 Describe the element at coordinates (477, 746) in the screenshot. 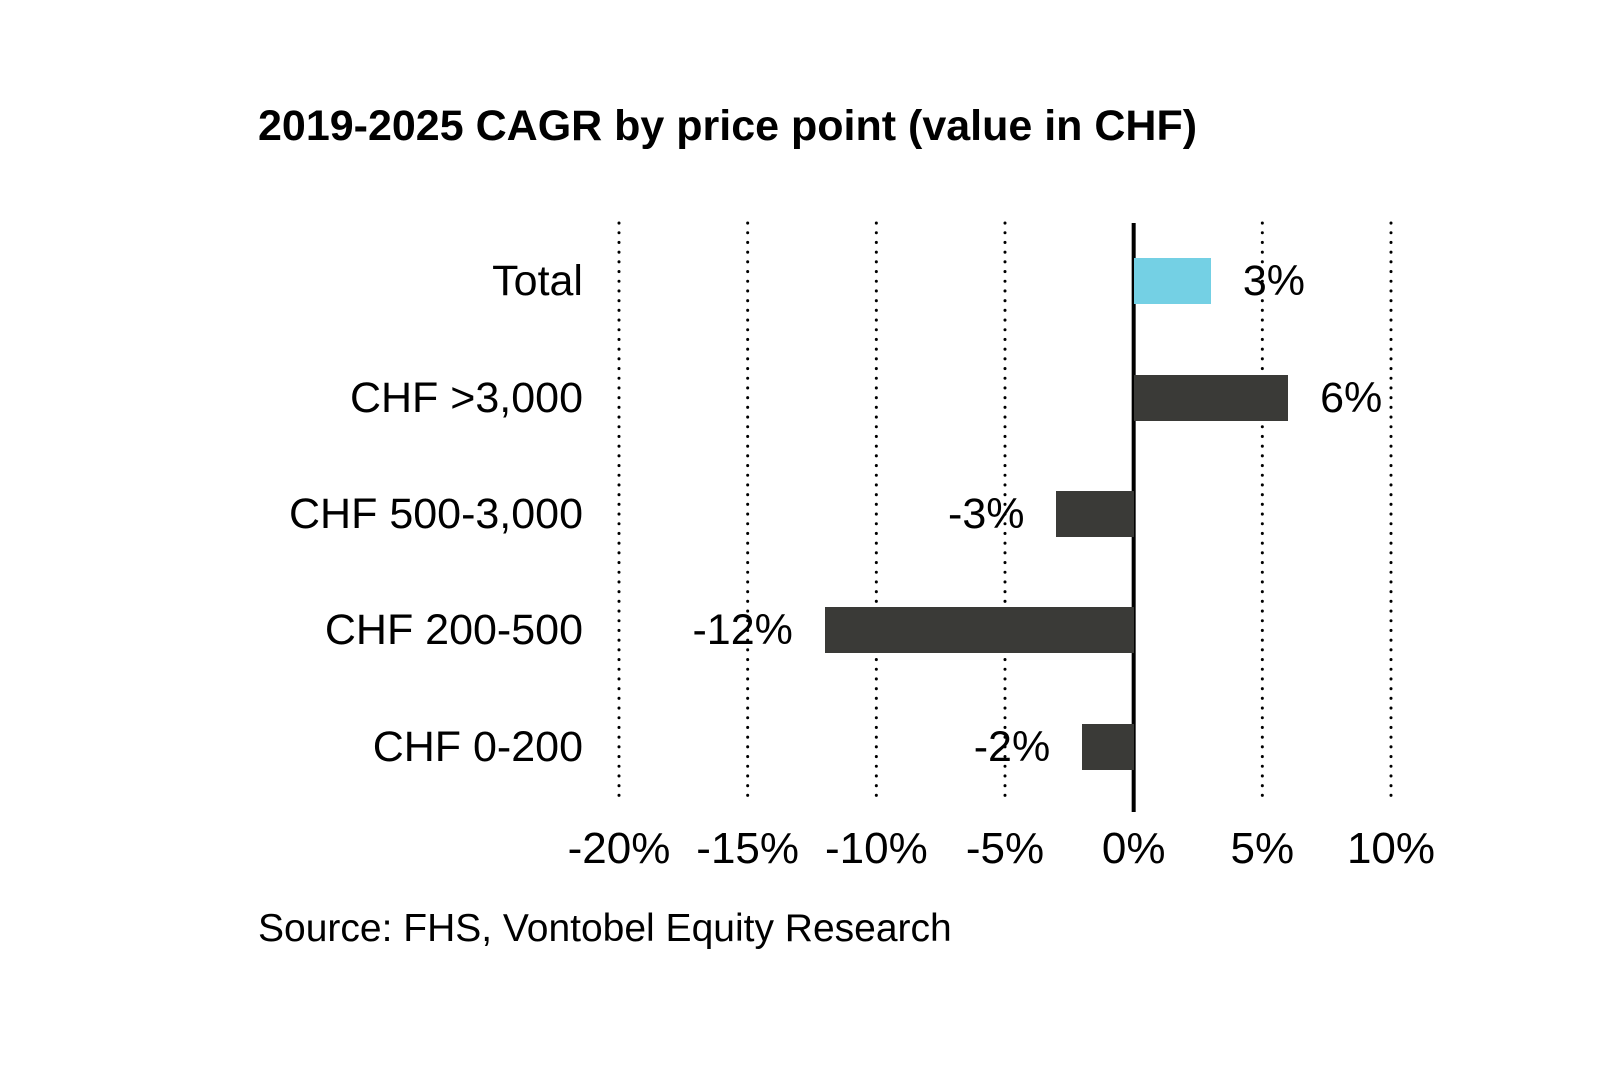

I see `category-label: CHF 0-200` at that location.